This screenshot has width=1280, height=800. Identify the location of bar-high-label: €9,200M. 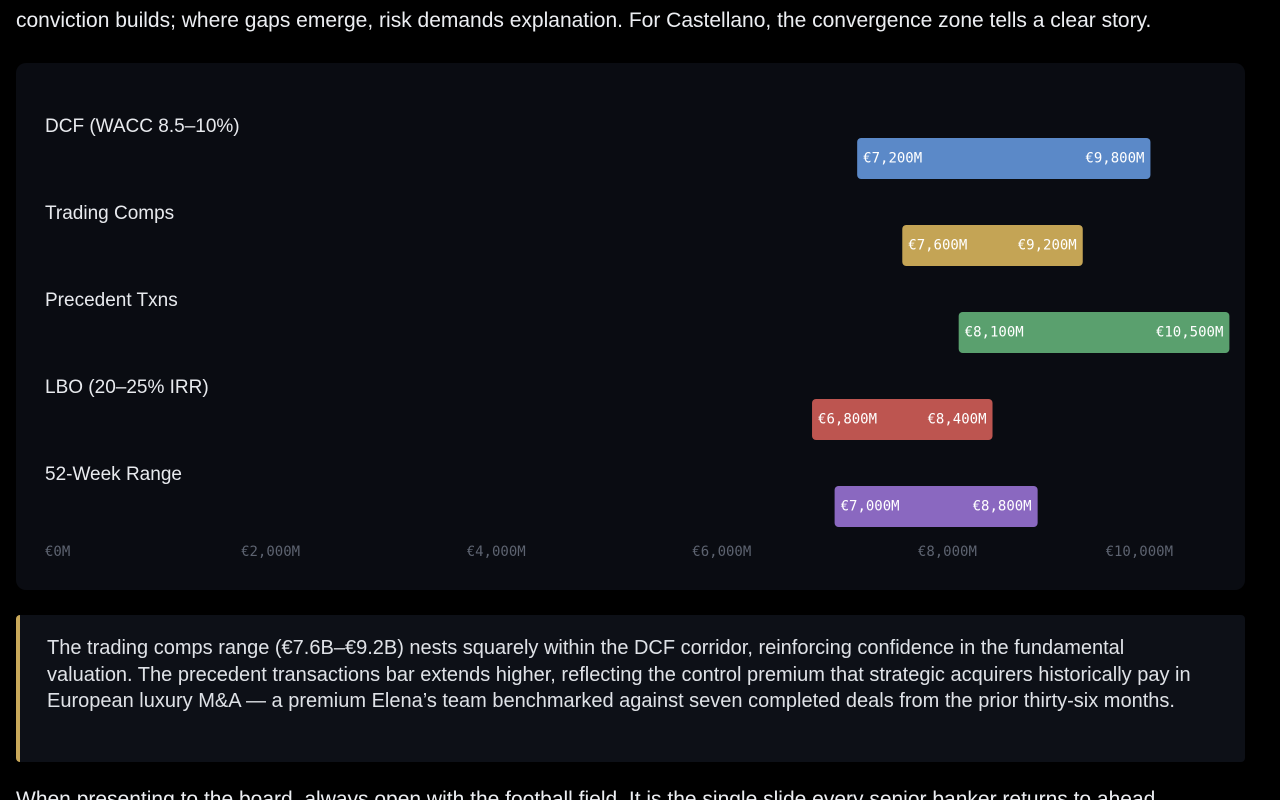
(1047, 246).